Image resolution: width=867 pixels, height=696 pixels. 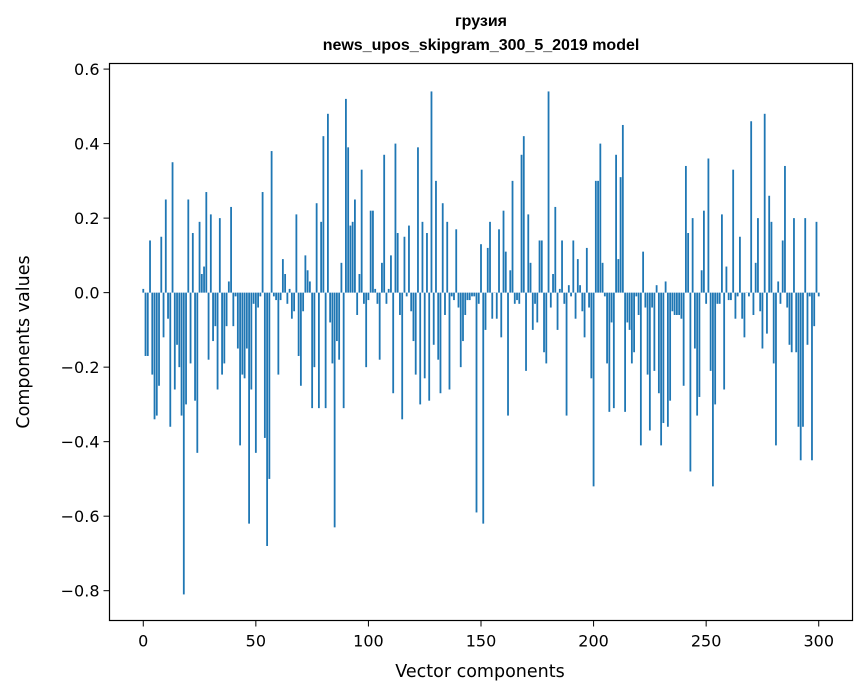 What do you see at coordinates (80, 367) in the screenshot?
I see `y-tick-label: −0.2` at bounding box center [80, 367].